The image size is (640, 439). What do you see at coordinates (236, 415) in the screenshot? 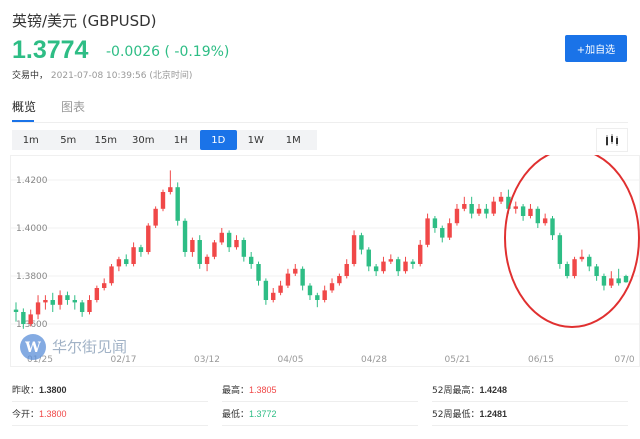
I see `stat-label: 最低：` at bounding box center [236, 415].